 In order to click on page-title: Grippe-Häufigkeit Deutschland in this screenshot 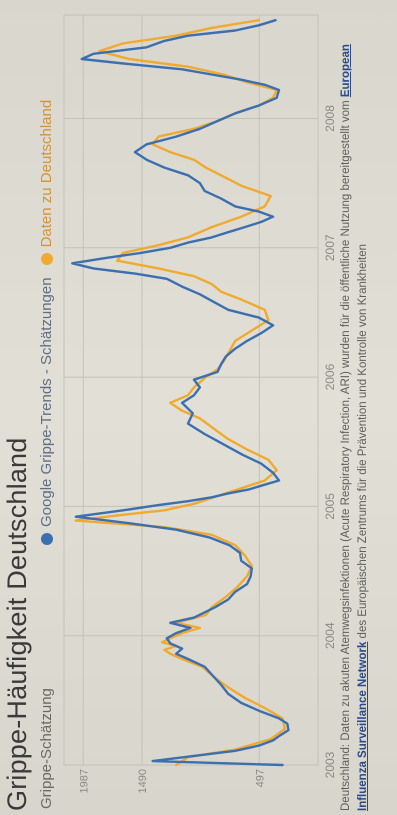, I will do `click(17, 624)`.